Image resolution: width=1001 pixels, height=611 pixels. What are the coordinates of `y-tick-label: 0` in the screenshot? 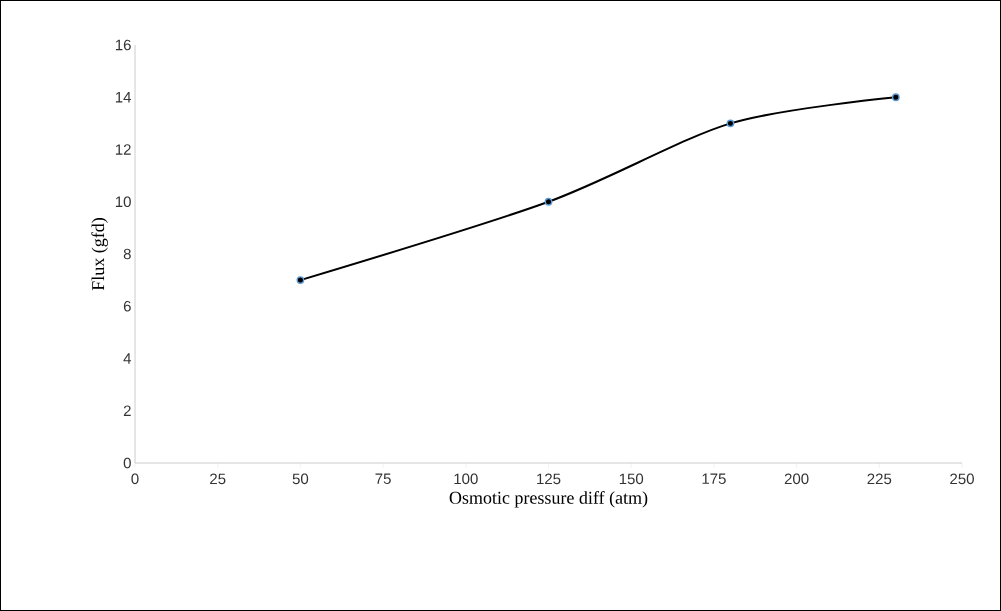 It's located at (127, 463).